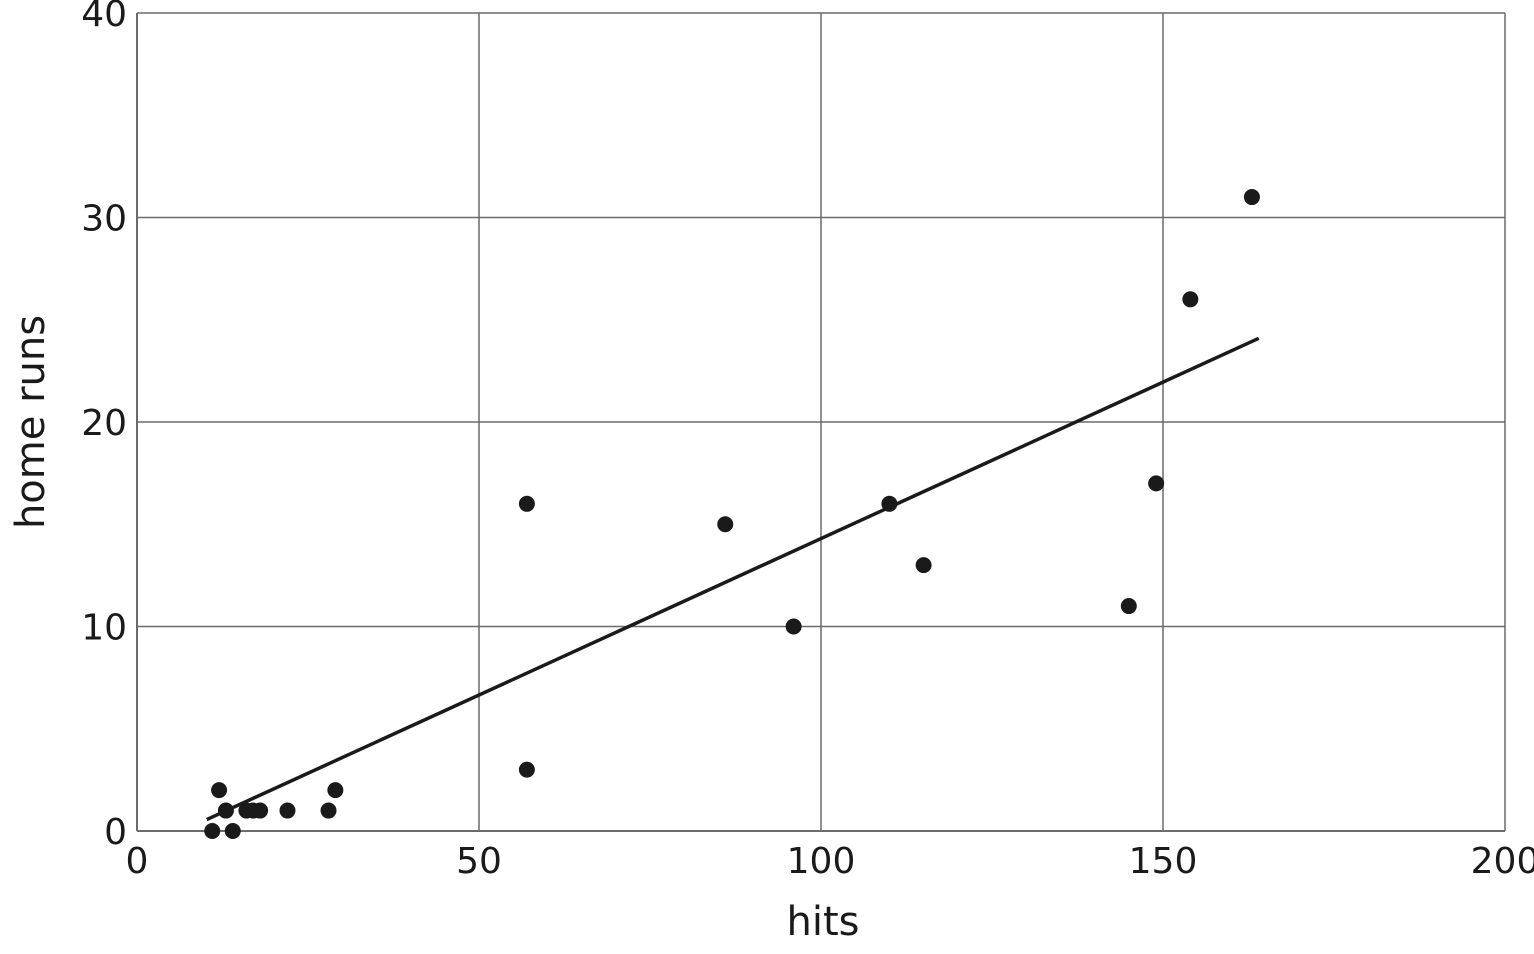 This screenshot has width=1534, height=954. I want to click on y-tick-label: 0, so click(115, 832).